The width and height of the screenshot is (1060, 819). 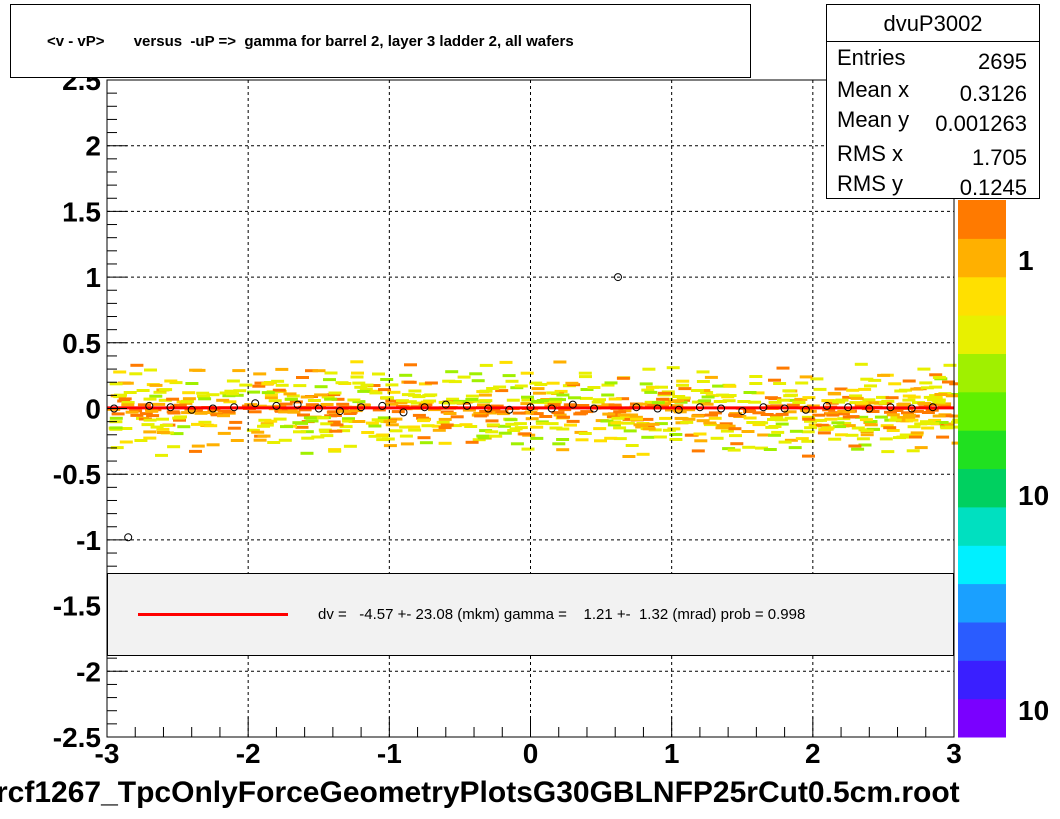 I want to click on x-tick-label: -2, so click(x=248, y=753).